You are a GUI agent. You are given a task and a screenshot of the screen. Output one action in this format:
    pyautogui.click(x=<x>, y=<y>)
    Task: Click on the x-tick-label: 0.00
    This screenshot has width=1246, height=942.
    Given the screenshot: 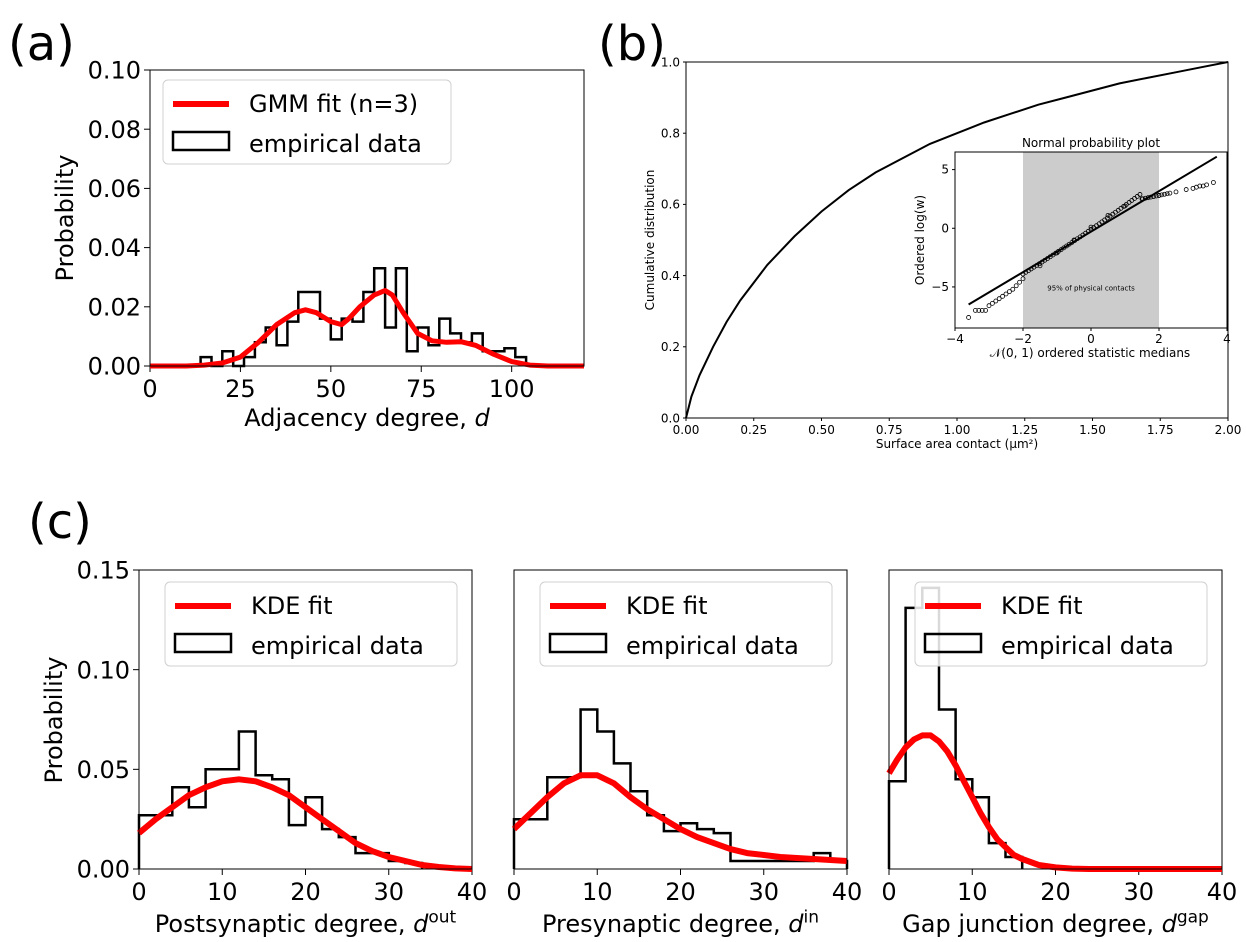 What is the action you would take?
    pyautogui.click(x=686, y=430)
    